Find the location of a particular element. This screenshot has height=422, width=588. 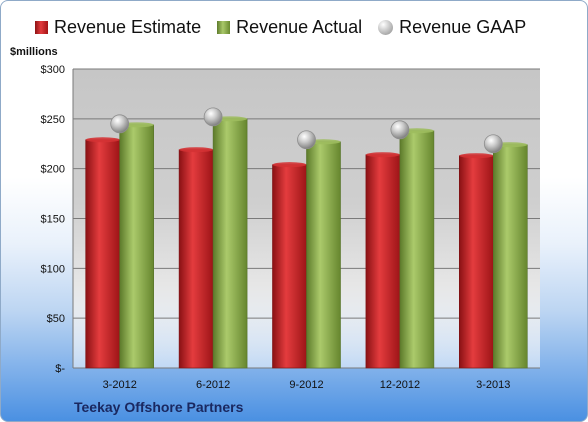

legend-item-estimate: Revenue Estimate is located at coordinates (118, 27).